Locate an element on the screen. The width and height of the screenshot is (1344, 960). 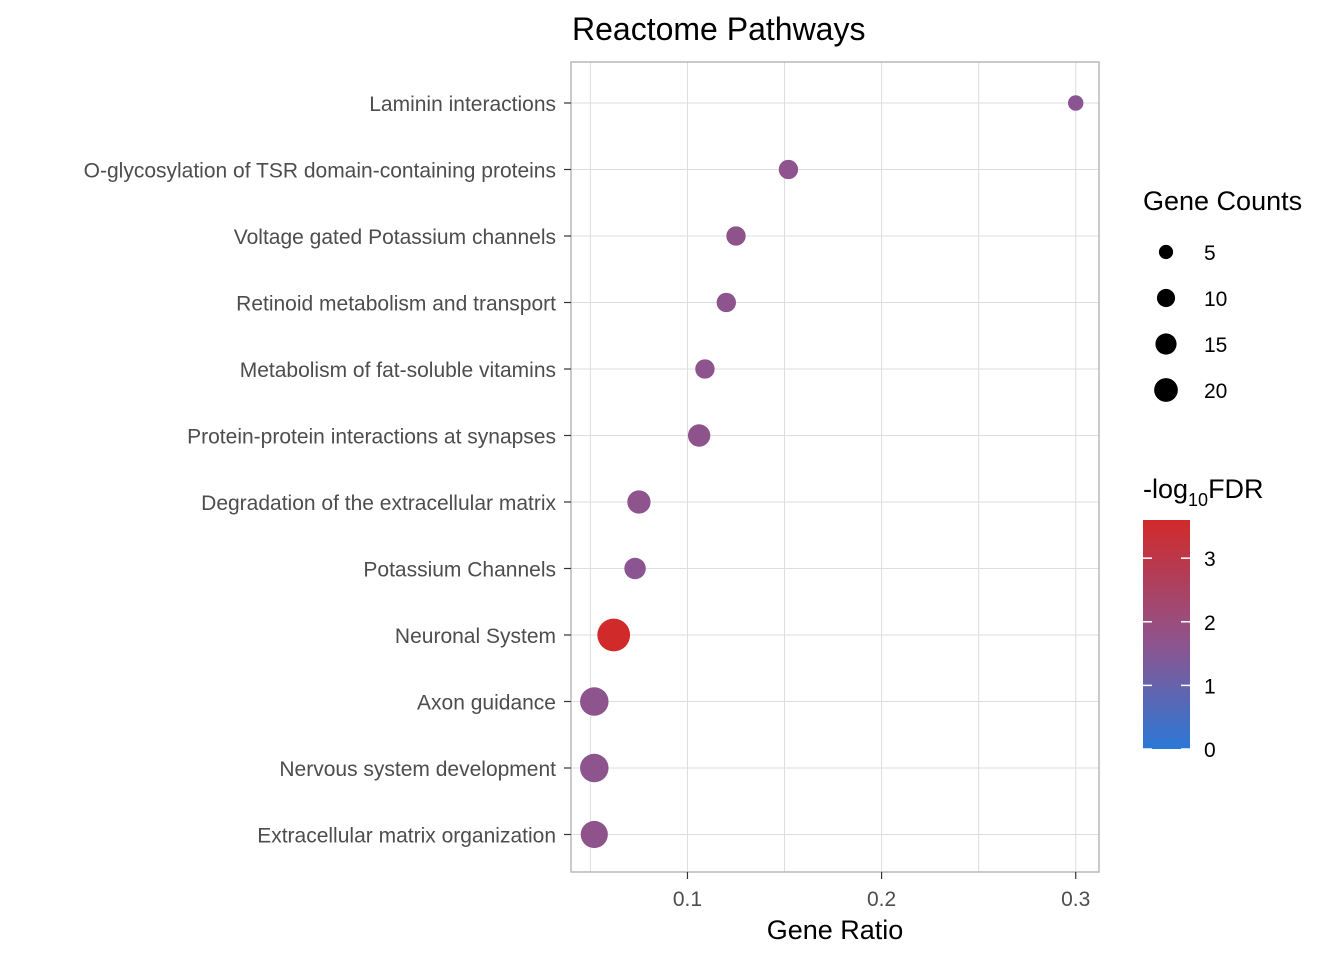
chart-title: Reactome Pathways is located at coordinates (718, 29).